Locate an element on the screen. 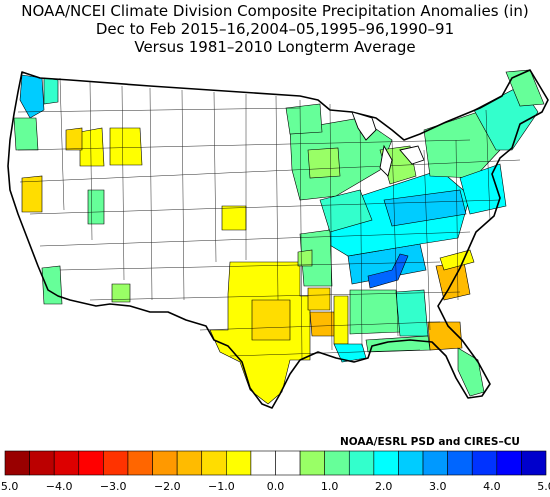 Image resolution: width=550 pixels, height=497 pixels. region-ga-teal is located at coordinates (412, 313).